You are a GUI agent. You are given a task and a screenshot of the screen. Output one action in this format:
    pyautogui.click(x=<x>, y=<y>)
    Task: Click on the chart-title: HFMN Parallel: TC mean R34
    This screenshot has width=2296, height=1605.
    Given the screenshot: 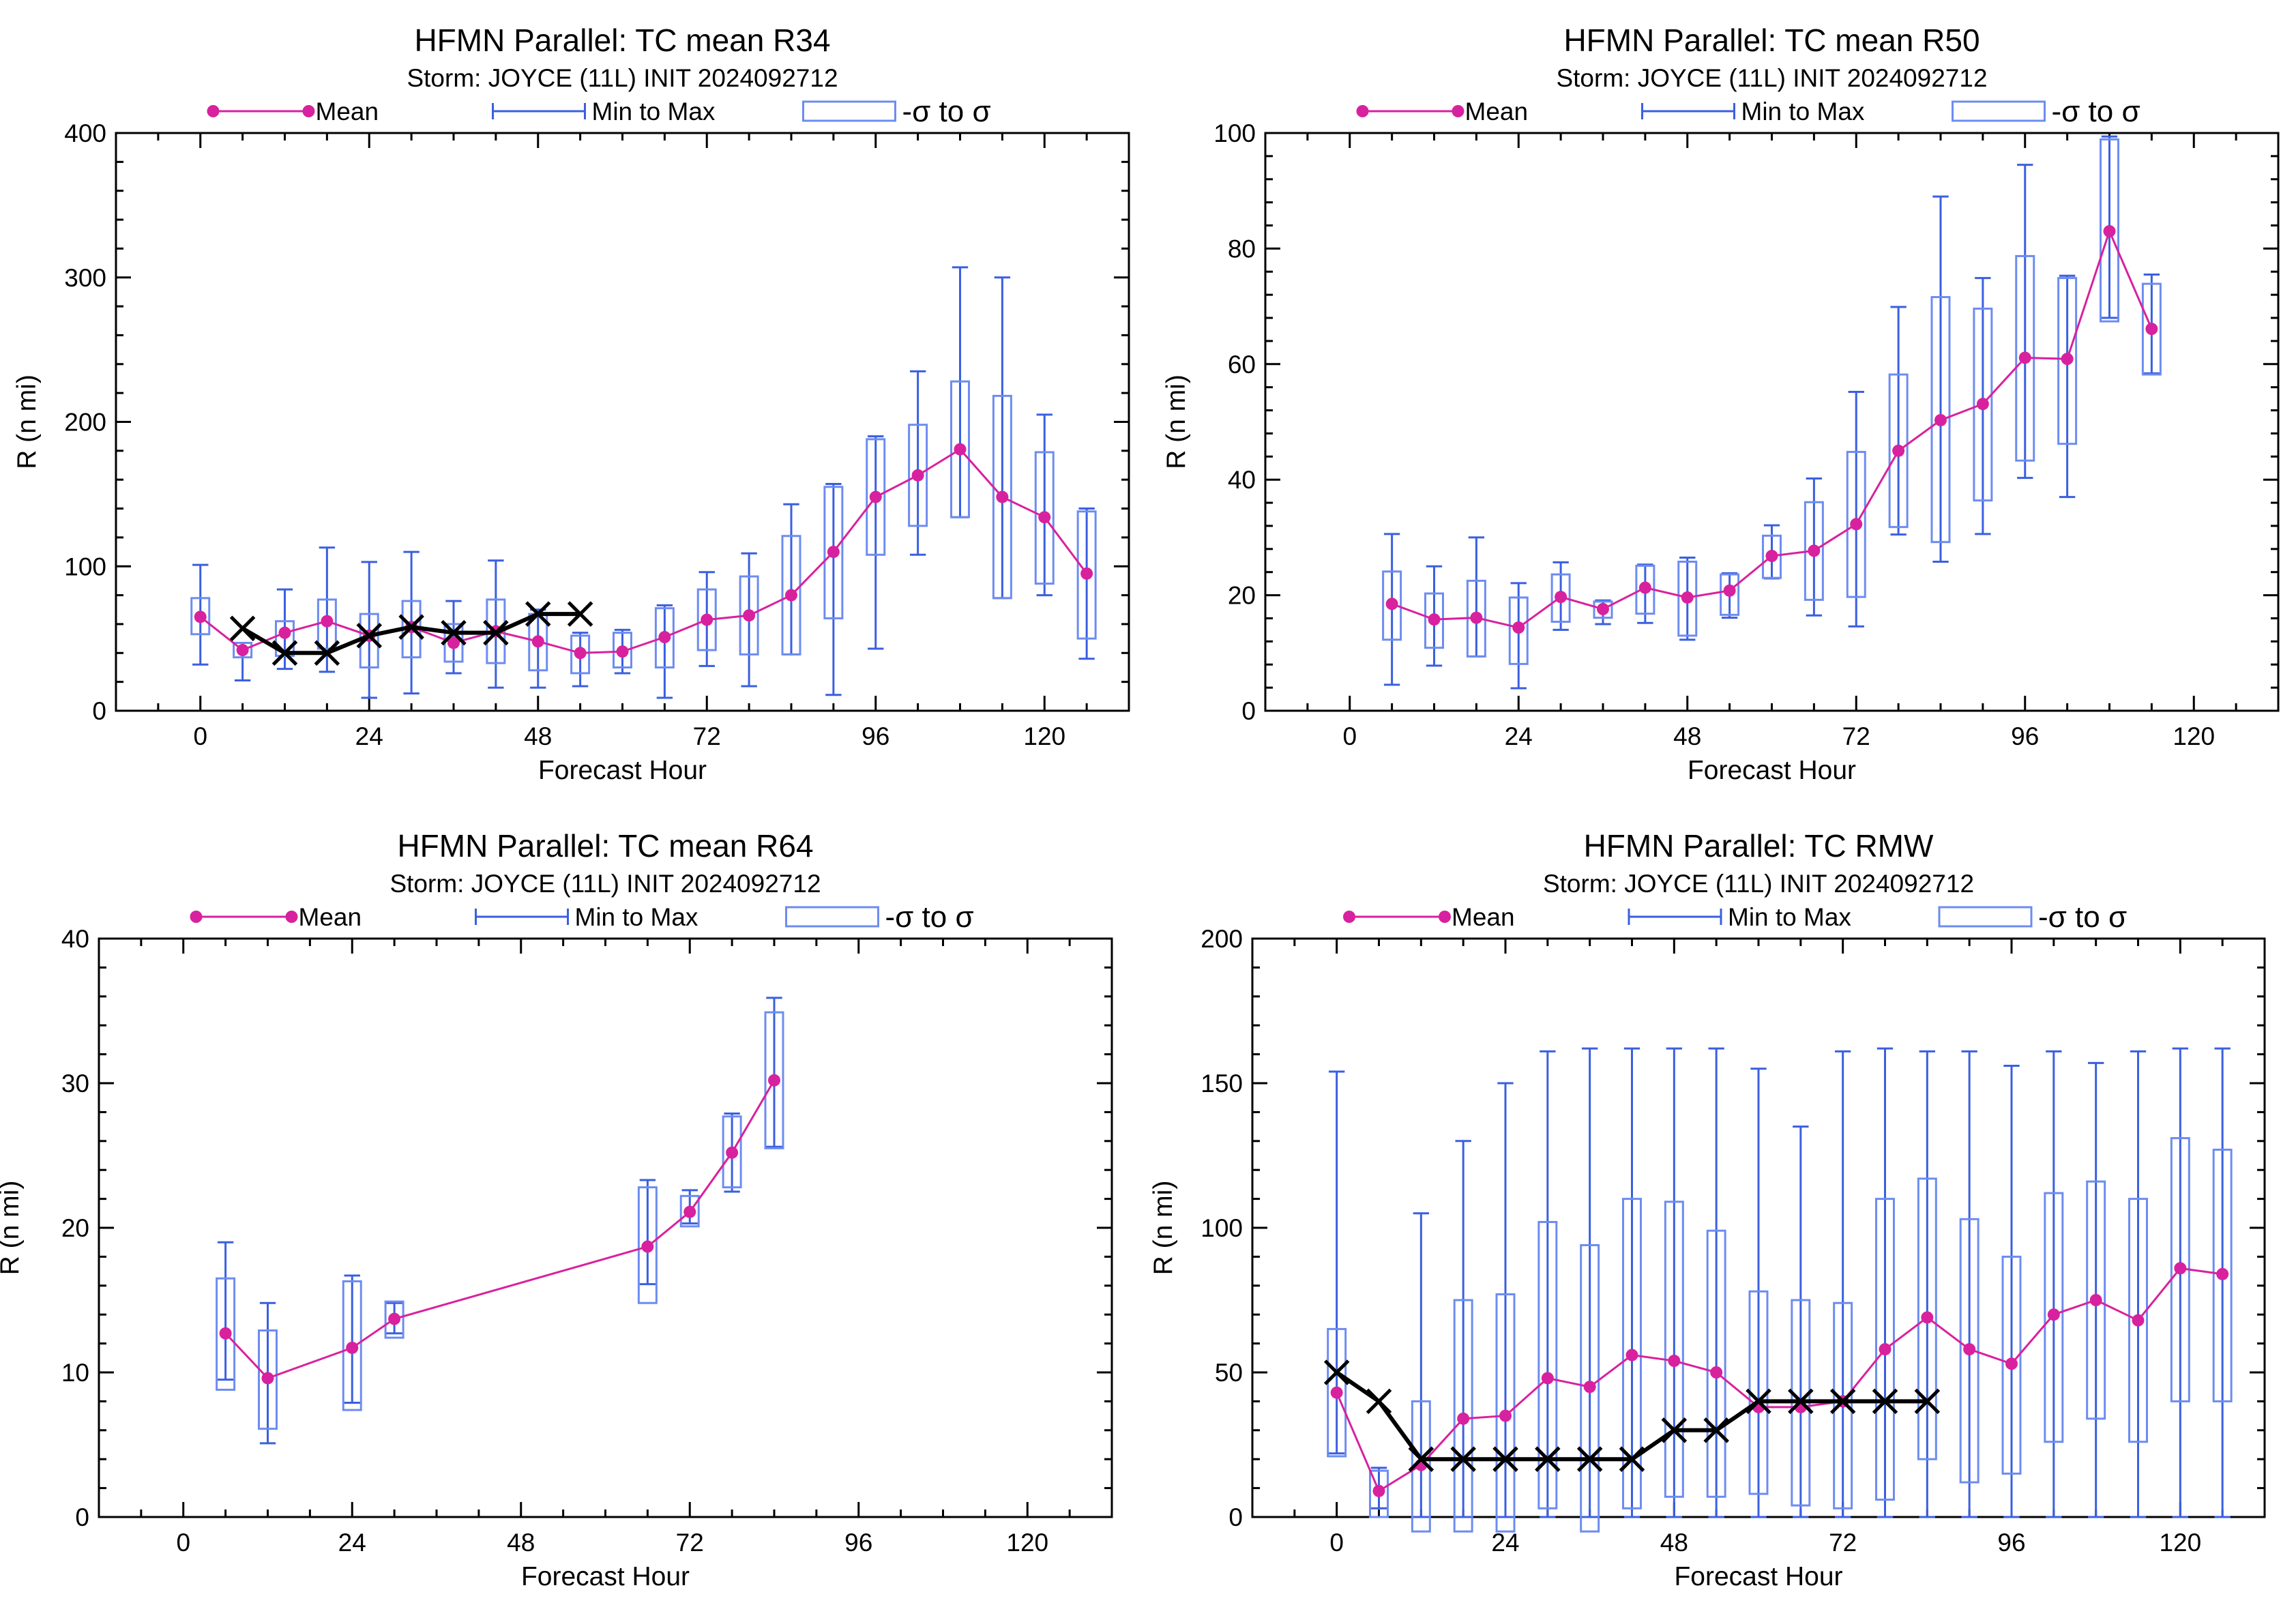 What is the action you would take?
    pyautogui.click(x=622, y=41)
    